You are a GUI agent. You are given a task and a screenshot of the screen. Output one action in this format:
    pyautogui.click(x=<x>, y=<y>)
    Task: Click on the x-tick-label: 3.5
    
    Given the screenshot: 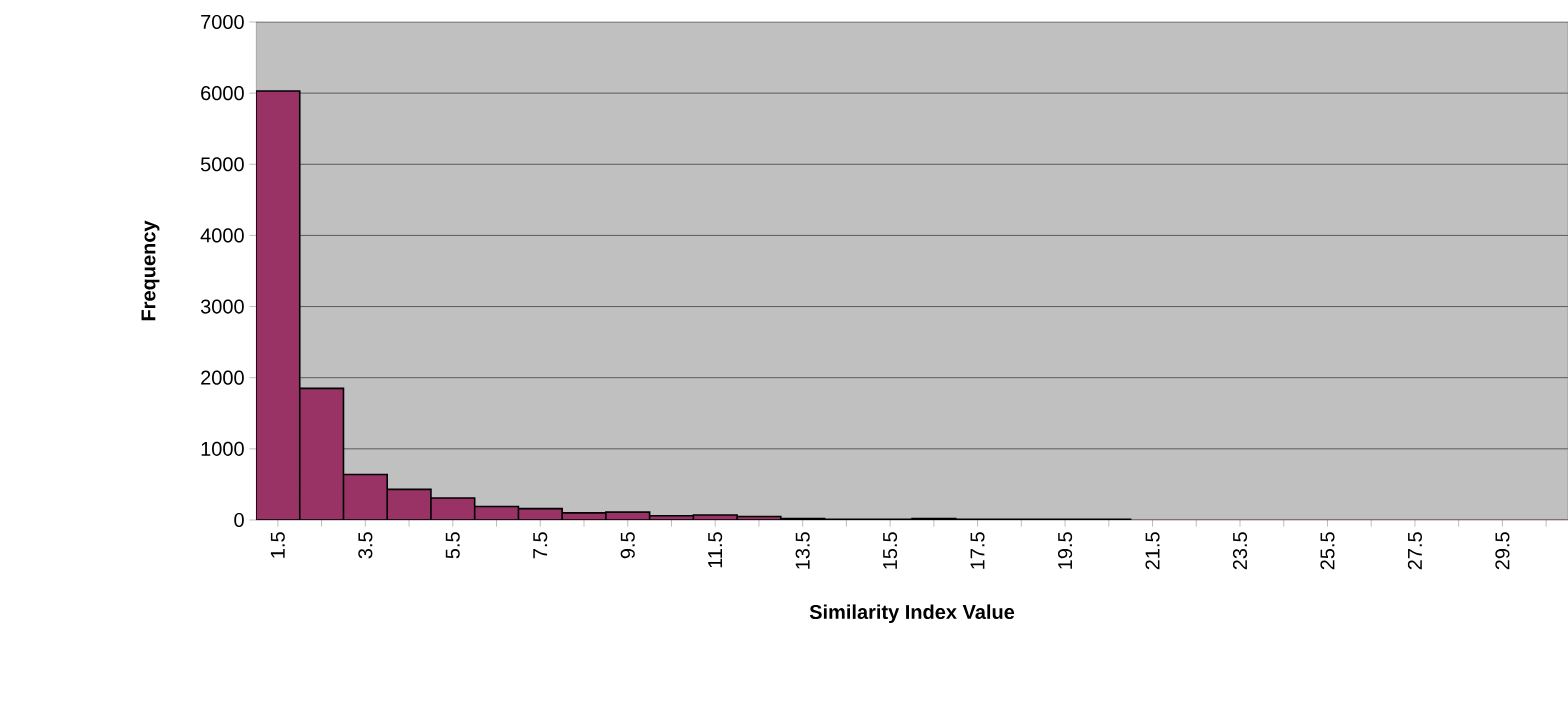 What is the action you would take?
    pyautogui.click(x=365, y=545)
    